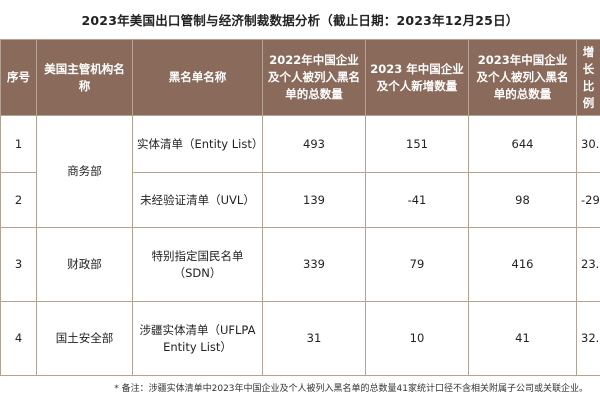  I want to click on header-seq: 序号, so click(18, 77).